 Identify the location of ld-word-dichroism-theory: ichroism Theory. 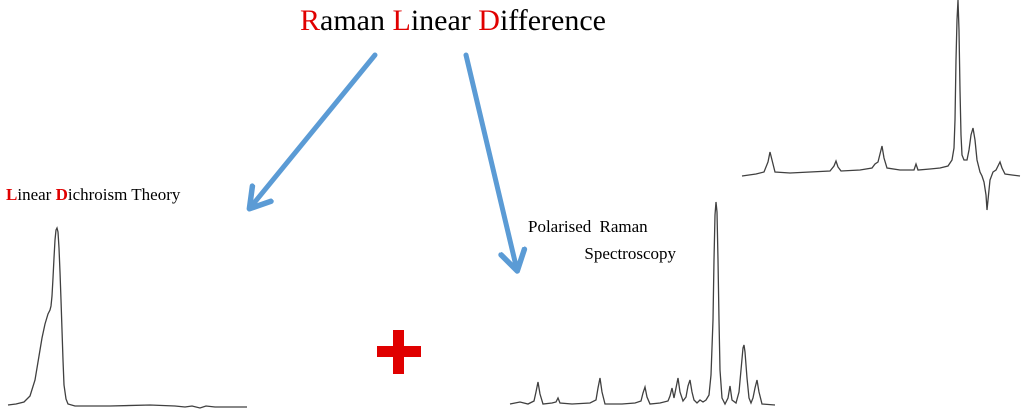
(124, 194).